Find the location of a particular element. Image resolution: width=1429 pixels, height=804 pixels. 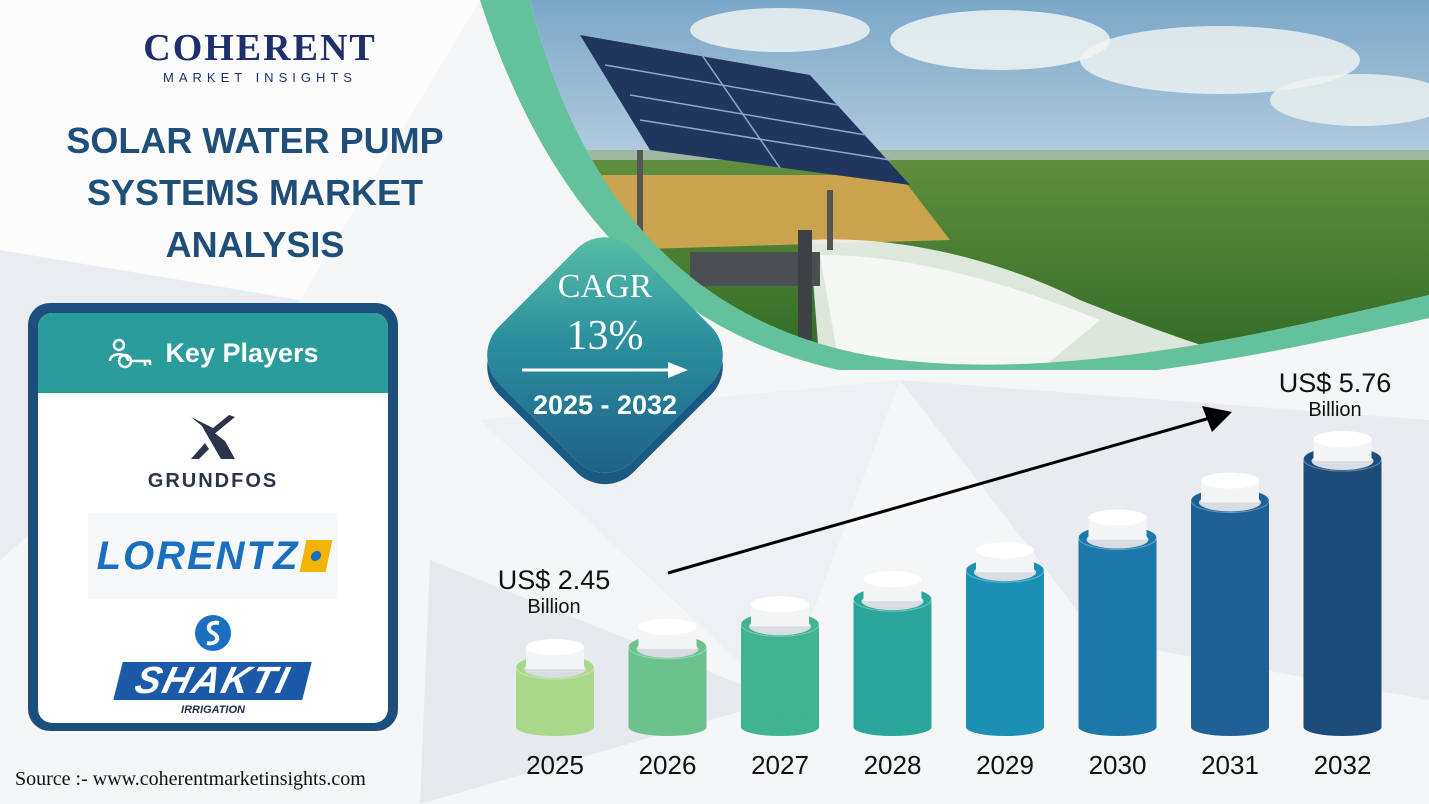

shakti-drop-icon is located at coordinates (213, 633).